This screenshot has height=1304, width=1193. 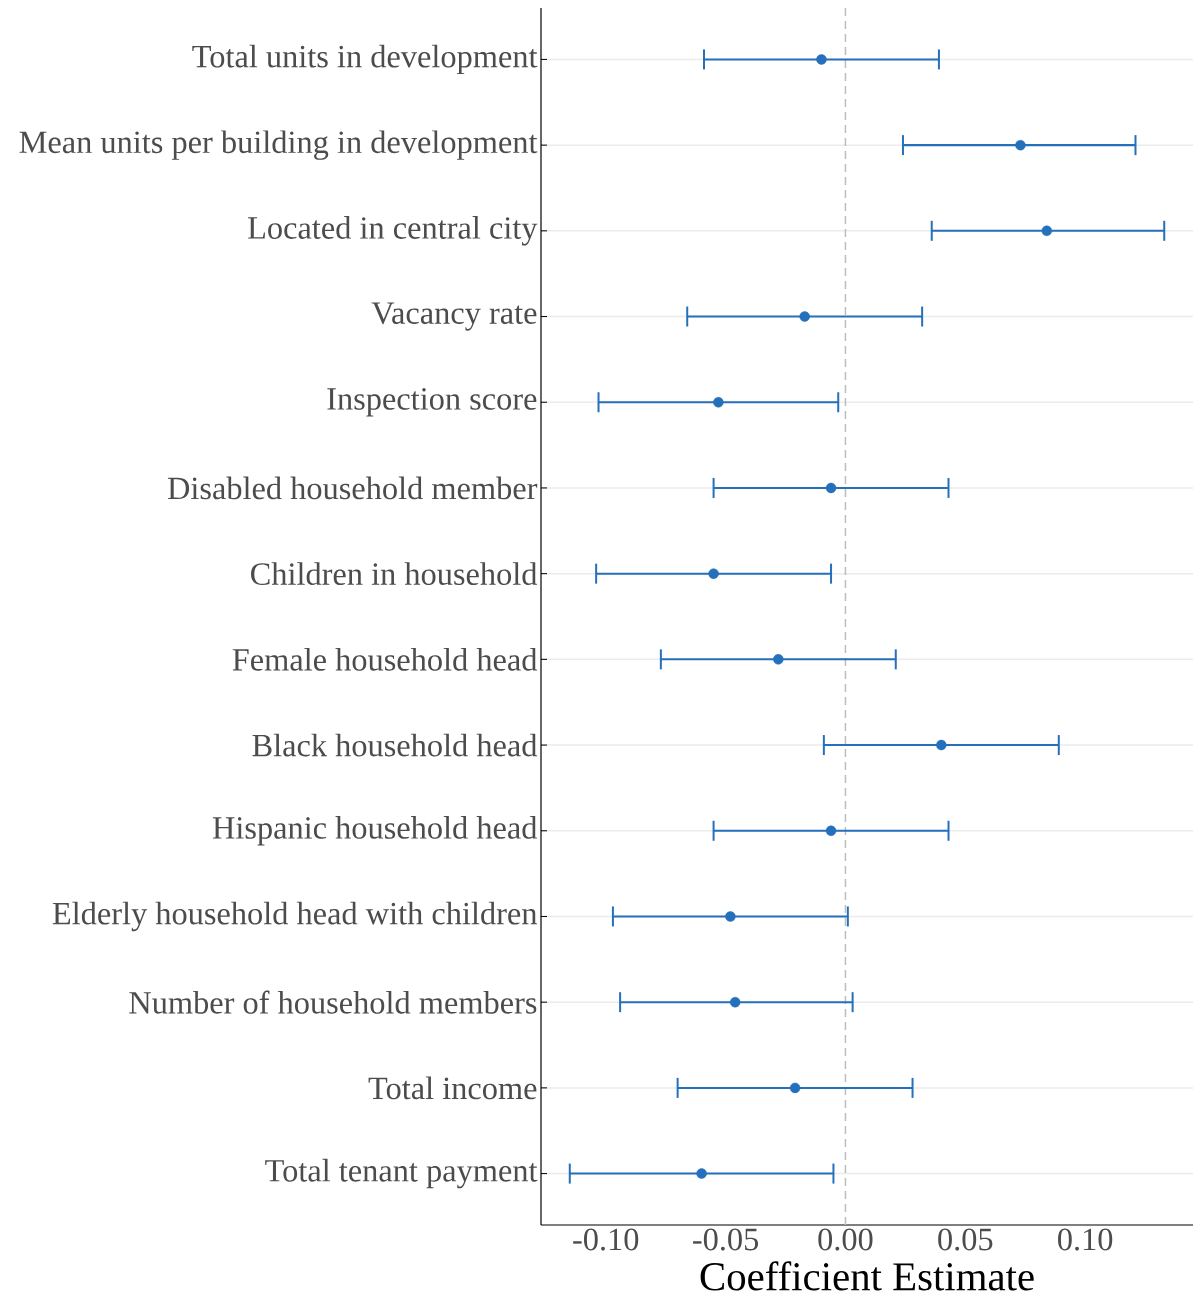 What do you see at coordinates (454, 316) in the screenshot?
I see `y-tick-label: Vacancy rate` at bounding box center [454, 316].